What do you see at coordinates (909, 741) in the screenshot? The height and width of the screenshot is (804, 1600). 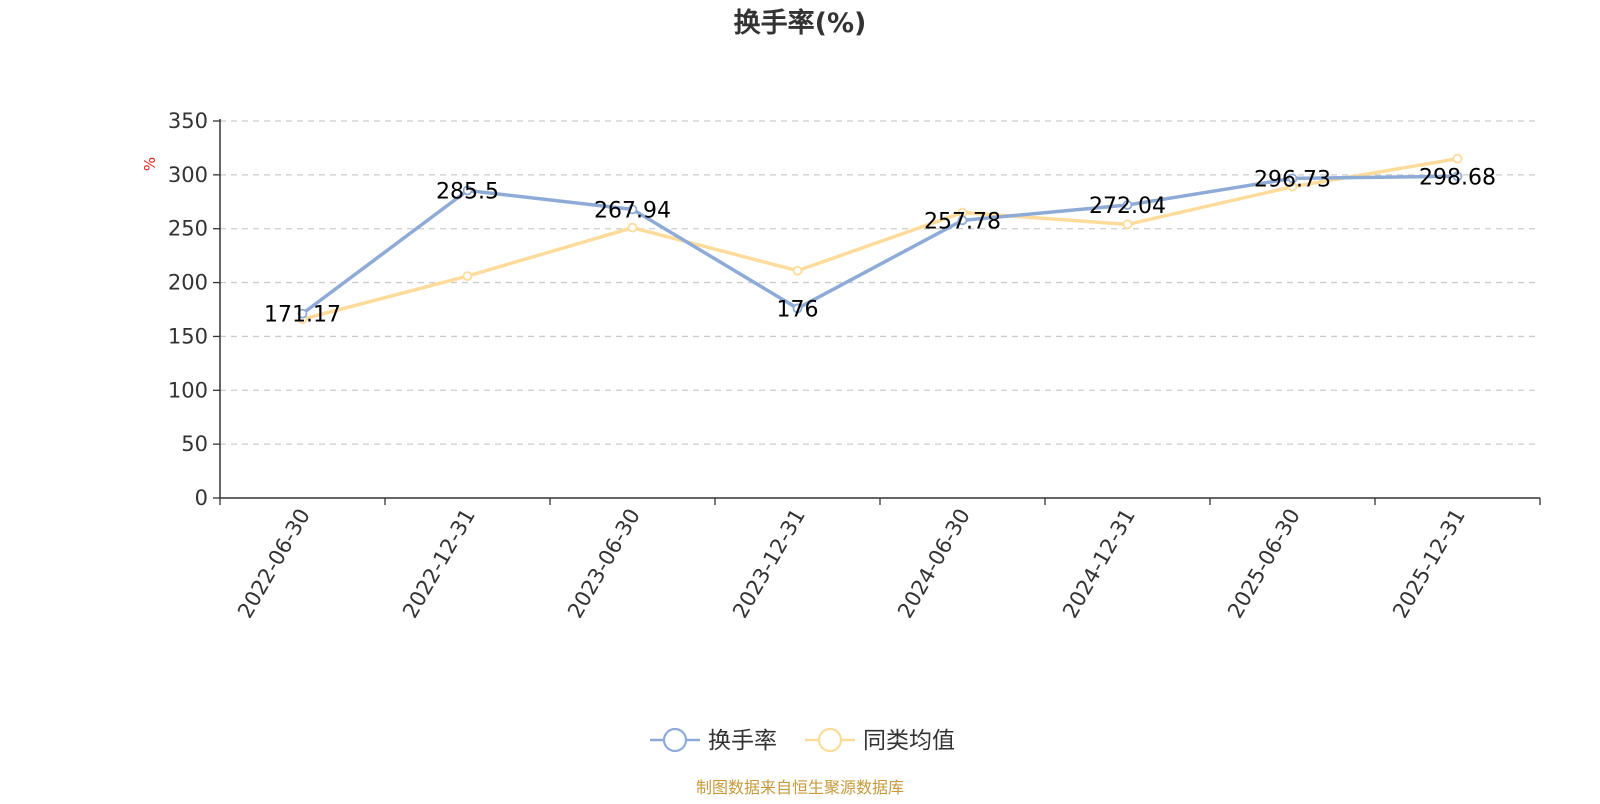 I see `legend-label: 同类均值` at bounding box center [909, 741].